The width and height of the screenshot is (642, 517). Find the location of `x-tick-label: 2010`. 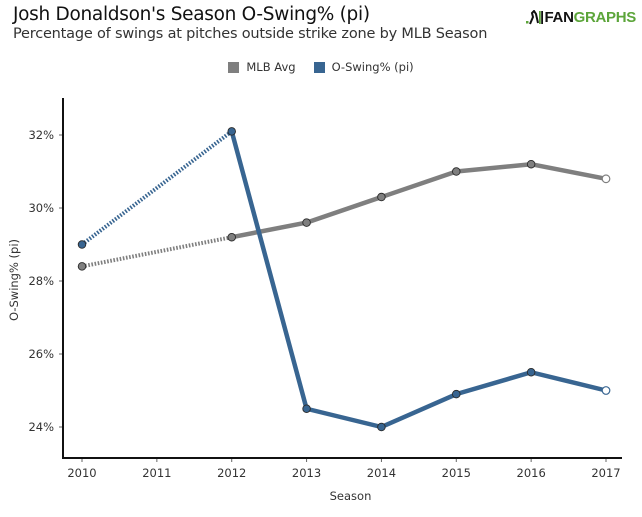

x-tick-label: 2010 is located at coordinates (81, 473).